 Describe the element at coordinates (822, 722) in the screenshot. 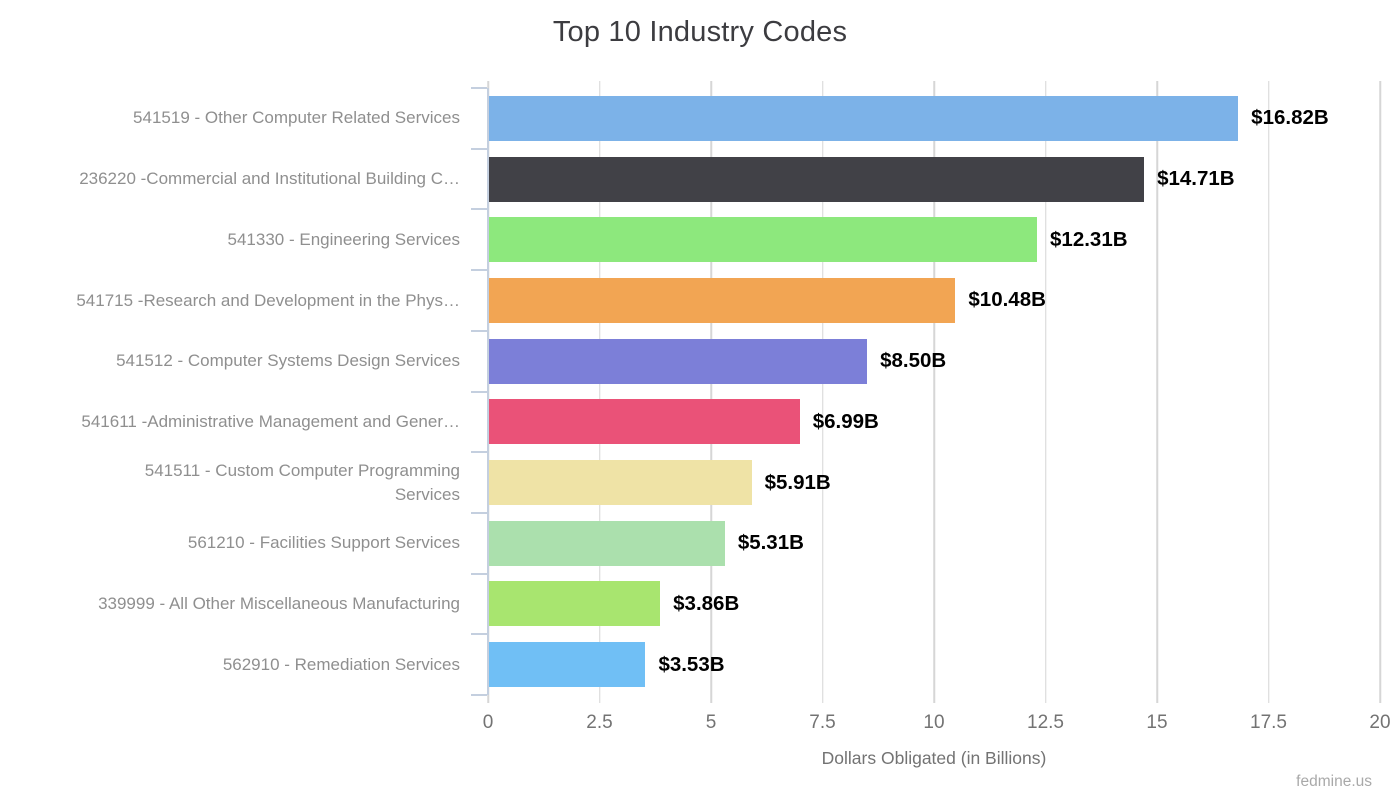

I see `x-tick-label: 7.5` at that location.